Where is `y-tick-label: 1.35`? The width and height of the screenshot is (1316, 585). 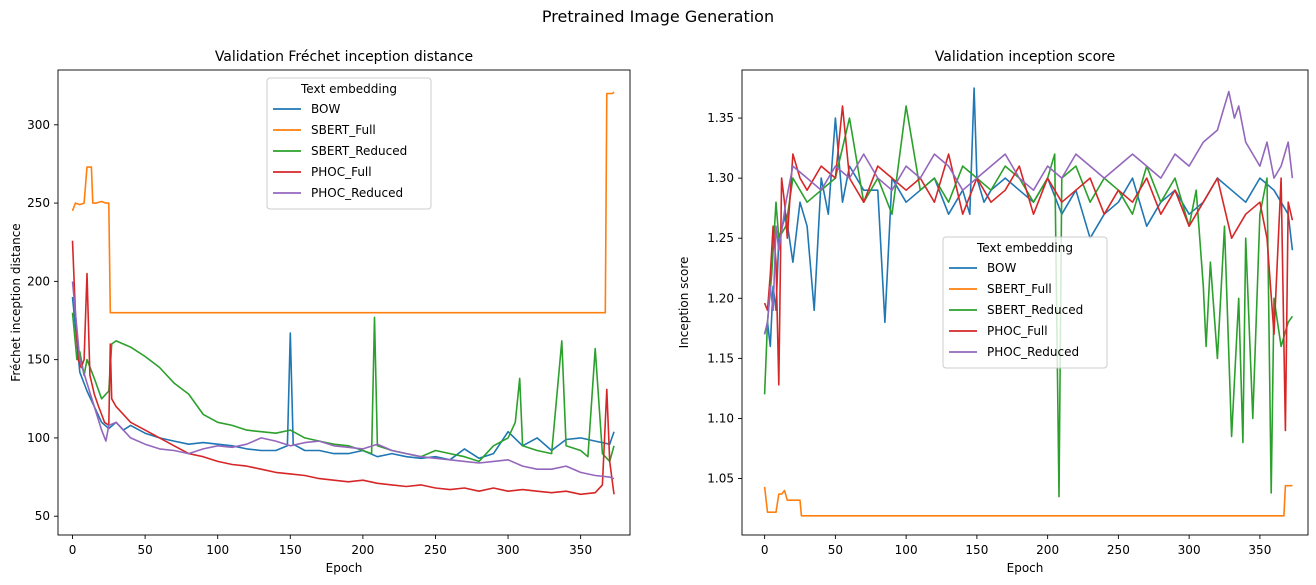 y-tick-label: 1.35 is located at coordinates (720, 118).